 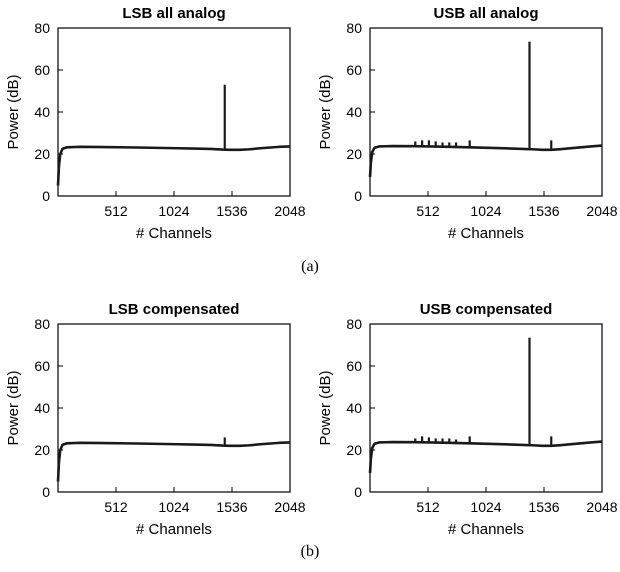 I want to click on chart-title: USB all analog, so click(x=485, y=13).